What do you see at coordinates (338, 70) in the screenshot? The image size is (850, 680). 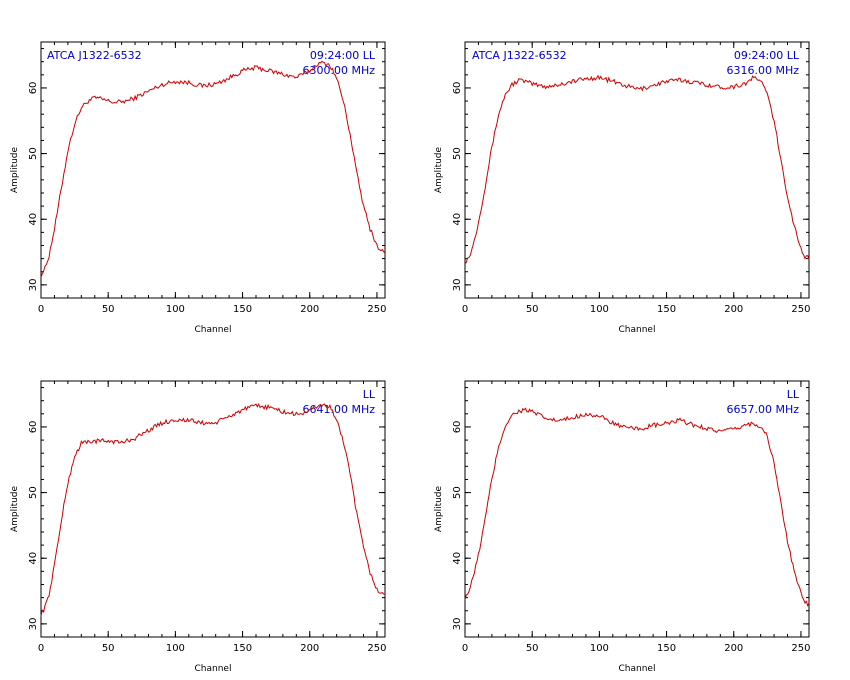 I see `panel-annotation-frequency: 6300.00 MHz` at bounding box center [338, 70].